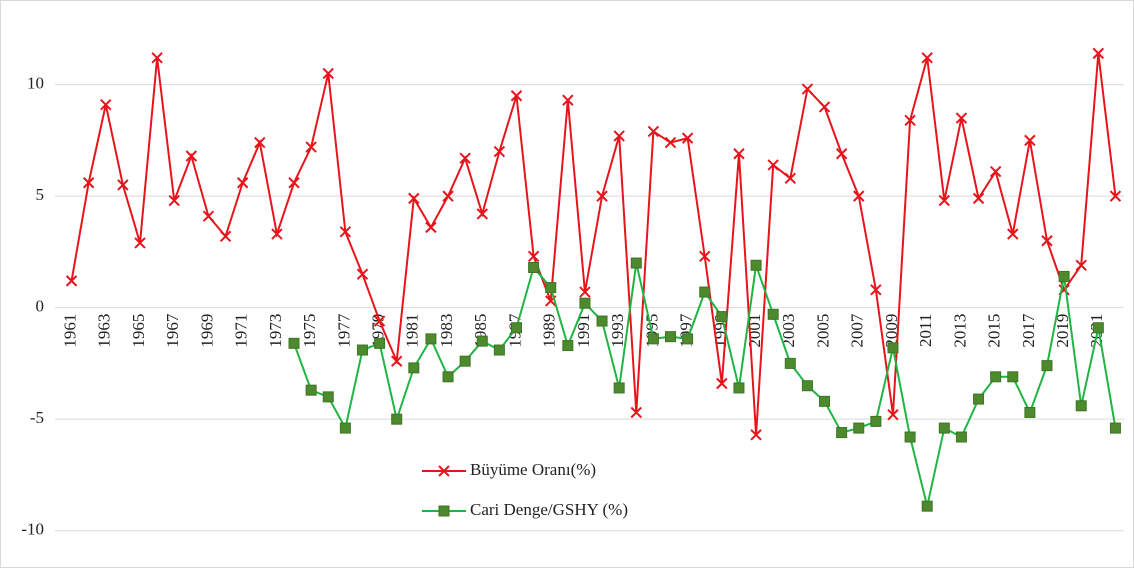 The width and height of the screenshot is (1134, 568). I want to click on x-tick-label: 1981, so click(412, 331).